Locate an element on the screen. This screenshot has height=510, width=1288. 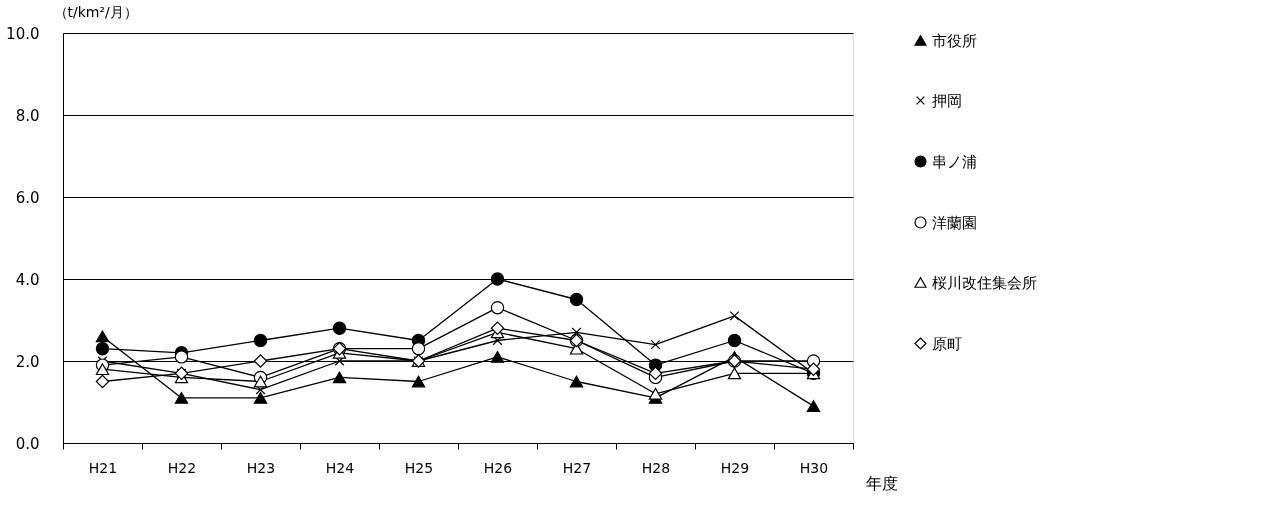
y-tick-label: 0.0 is located at coordinates (27, 443).